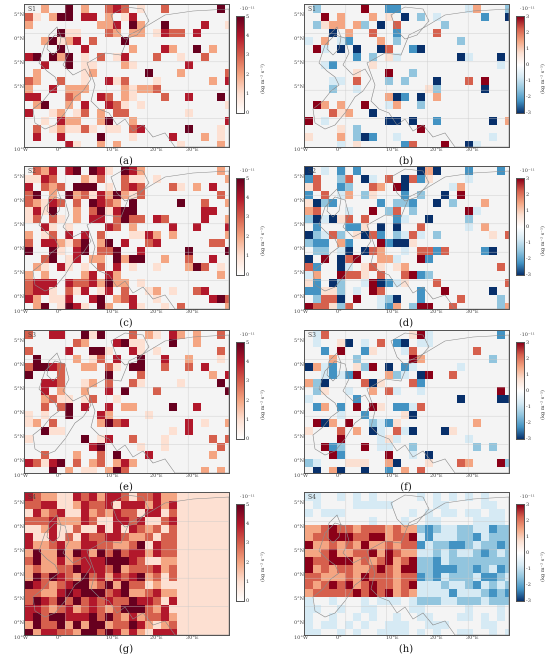 The image size is (550, 657). I want to click on colorbar, so click(240, 553).